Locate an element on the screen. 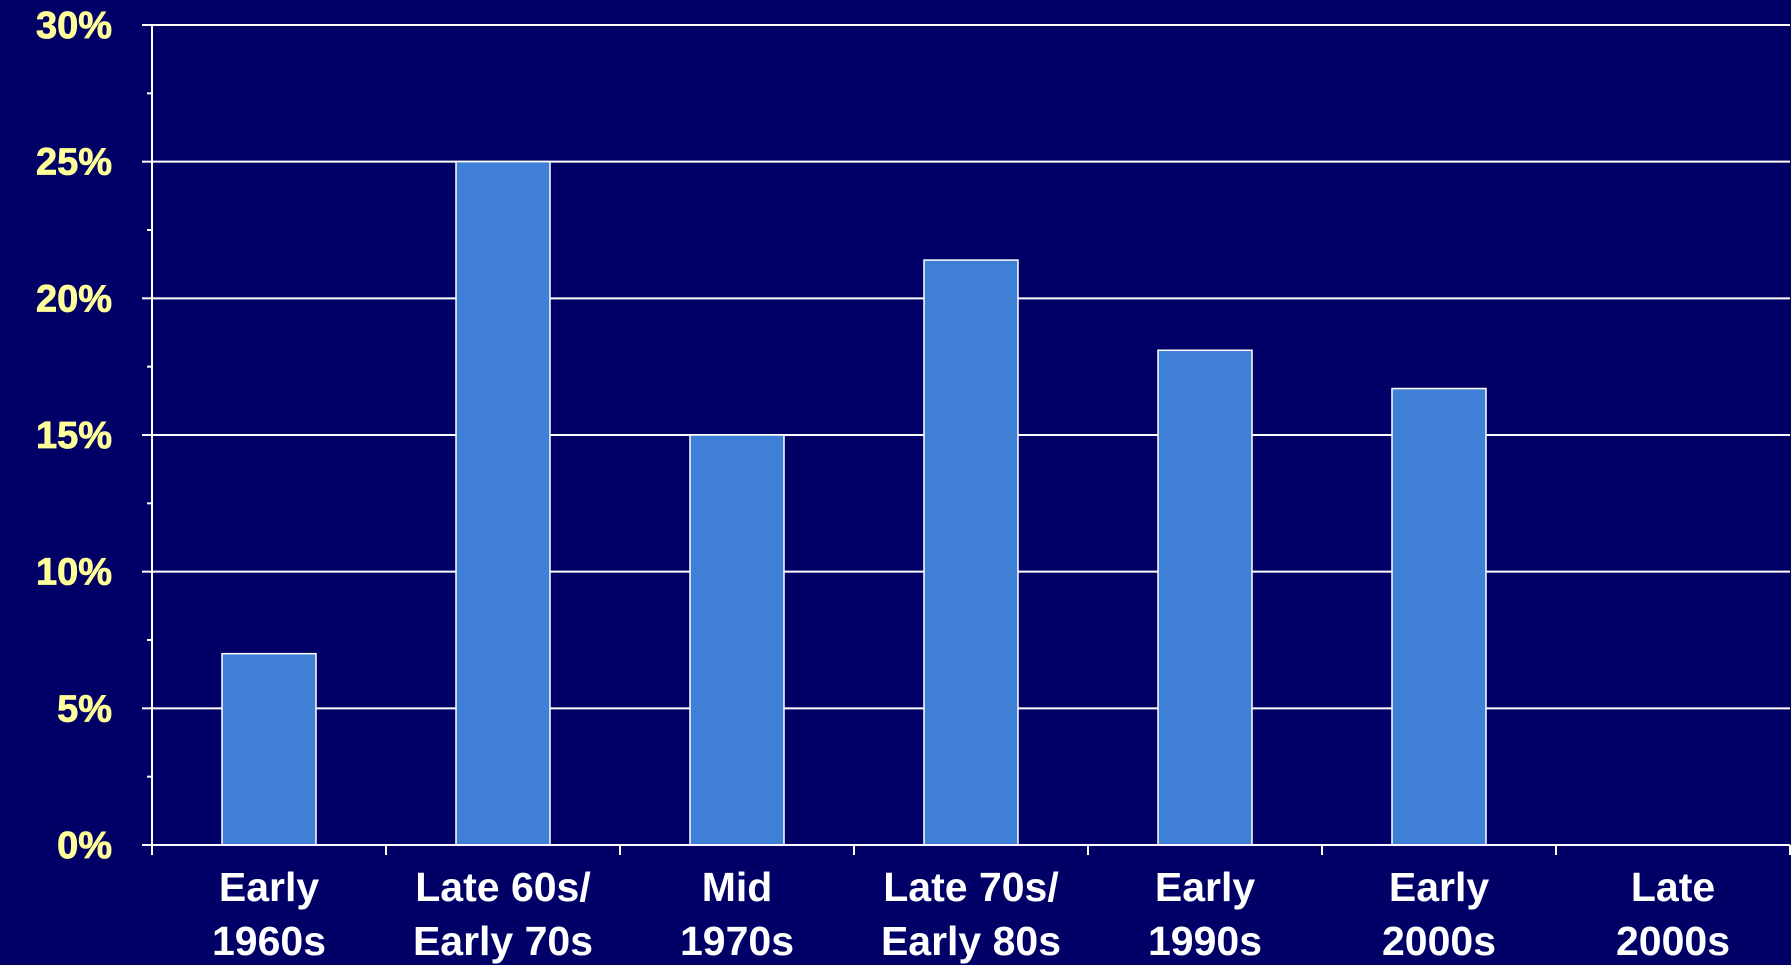 This screenshot has width=1791, height=965. y-tick-label: 5% is located at coordinates (84, 709).